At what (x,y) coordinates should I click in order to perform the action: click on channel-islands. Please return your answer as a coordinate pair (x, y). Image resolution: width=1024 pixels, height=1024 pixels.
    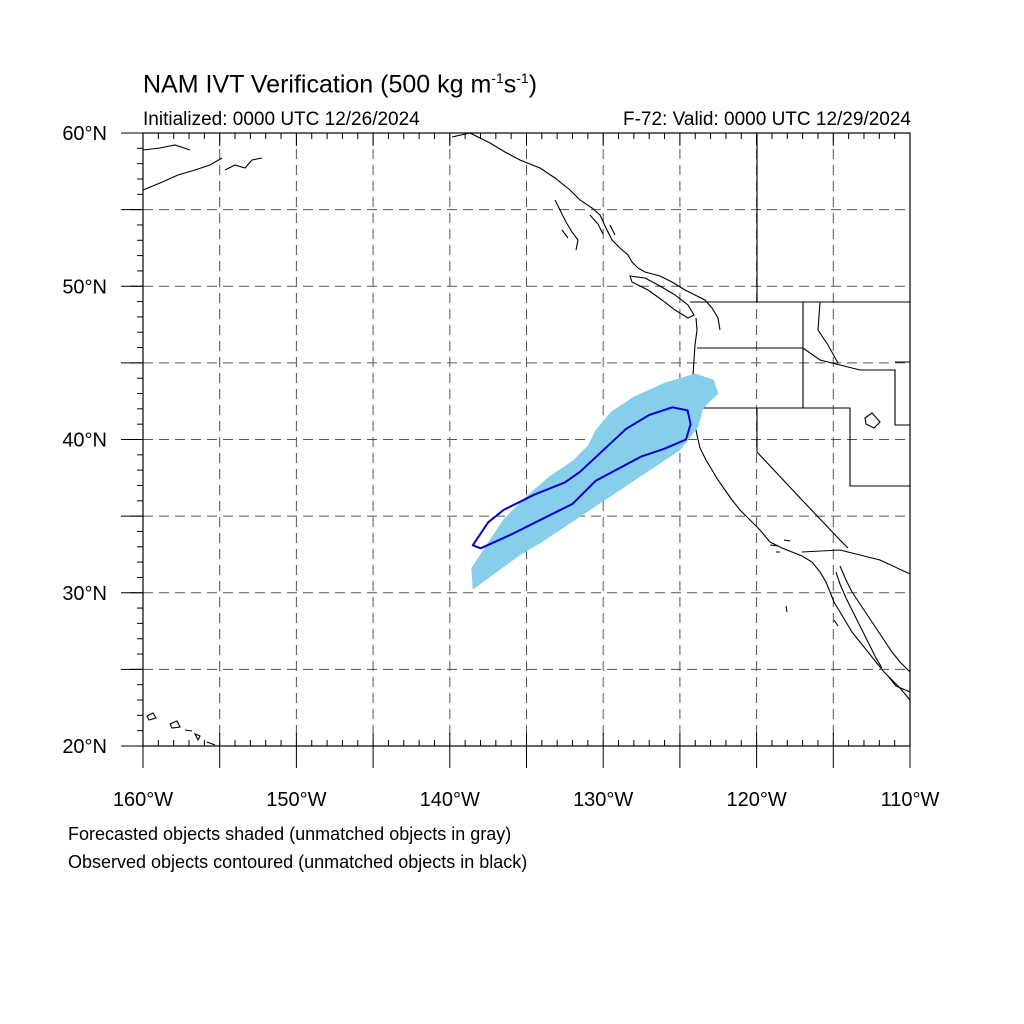
    Looking at the image, I should click on (780, 546).